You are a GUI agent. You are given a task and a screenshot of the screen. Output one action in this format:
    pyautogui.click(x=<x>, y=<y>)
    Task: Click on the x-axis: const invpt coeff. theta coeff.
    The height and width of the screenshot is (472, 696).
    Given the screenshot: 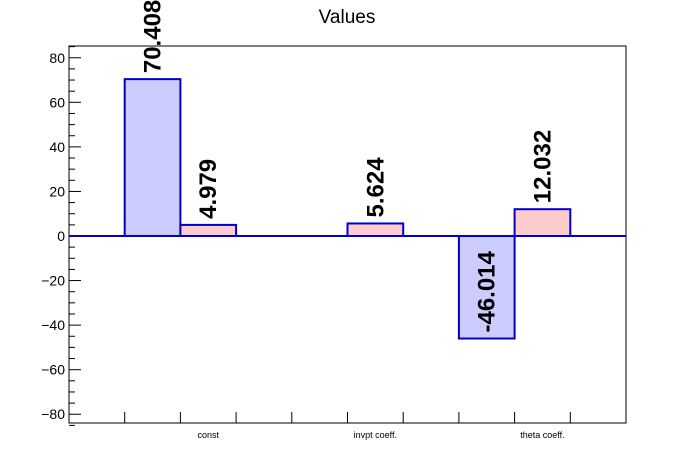 What is the action you would take?
    pyautogui.click(x=347, y=426)
    